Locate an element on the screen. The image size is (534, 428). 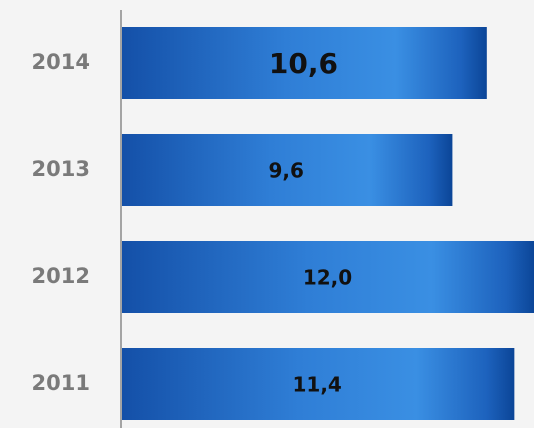
y-tick-label: 2013 is located at coordinates (61, 169).